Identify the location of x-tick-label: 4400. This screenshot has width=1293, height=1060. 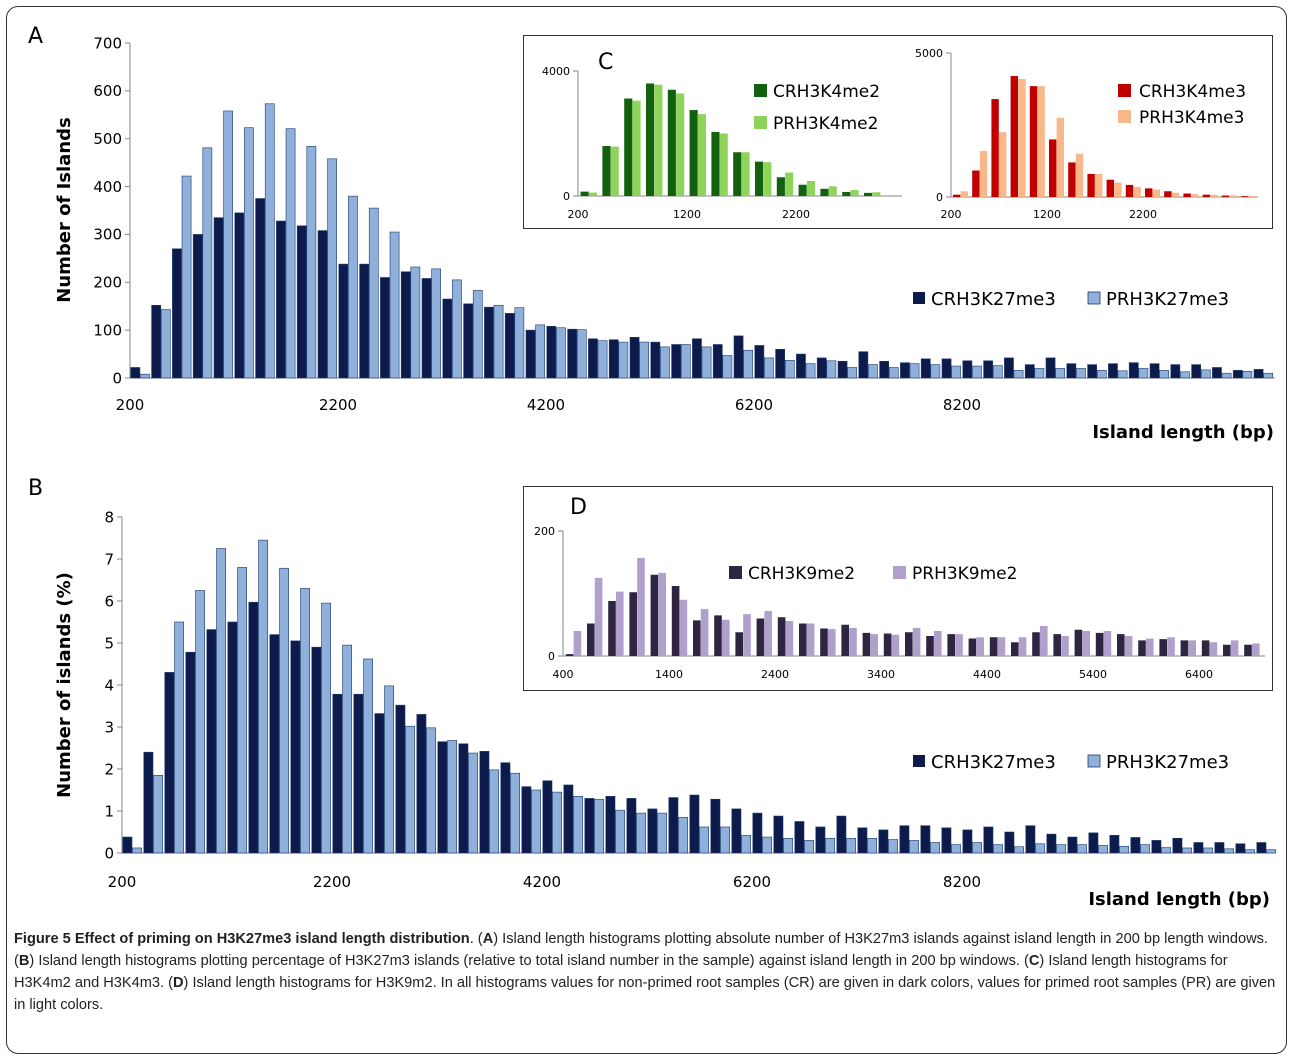
(987, 674).